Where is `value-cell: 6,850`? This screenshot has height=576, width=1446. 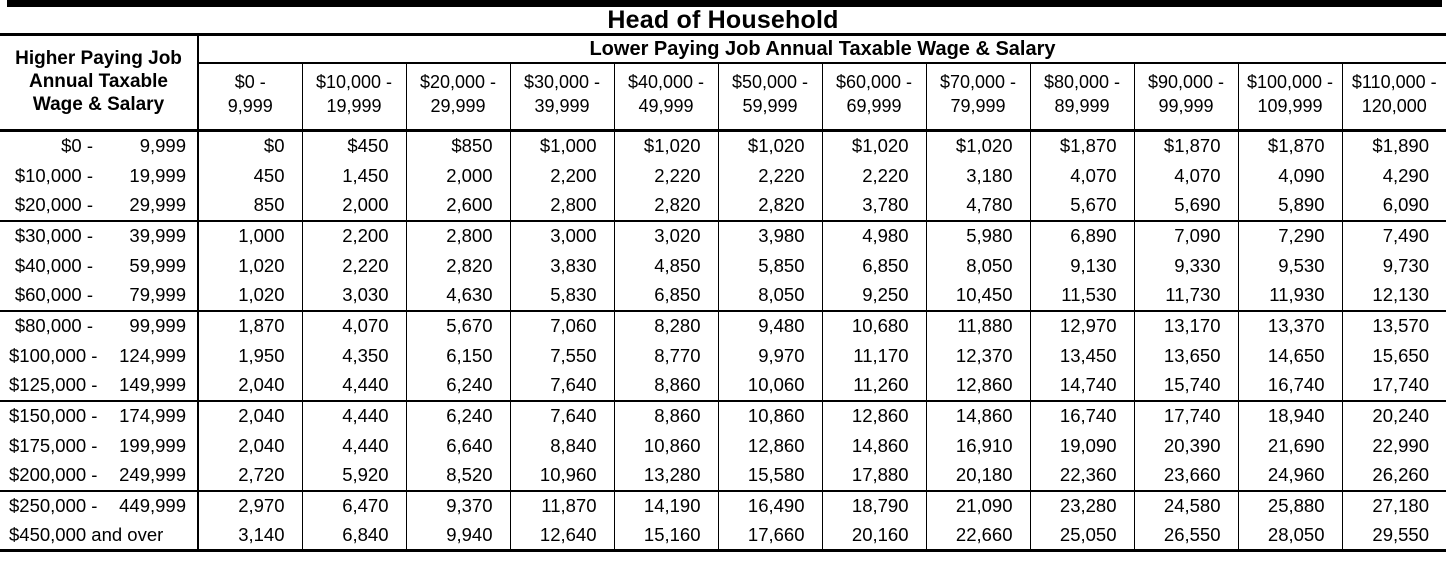
value-cell: 6,850 is located at coordinates (665, 296).